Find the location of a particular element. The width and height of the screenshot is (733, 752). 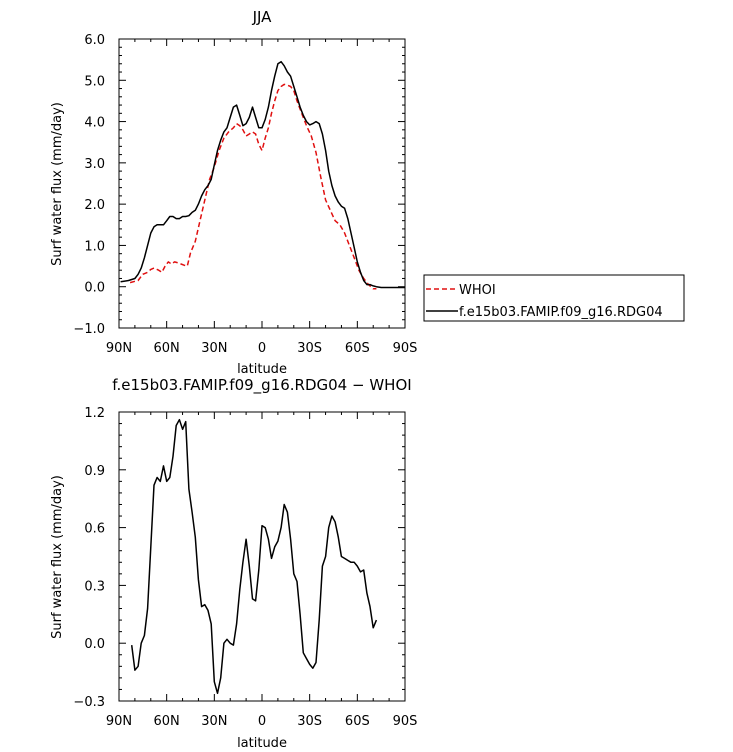

top-chart-series is located at coordinates (262, 175).